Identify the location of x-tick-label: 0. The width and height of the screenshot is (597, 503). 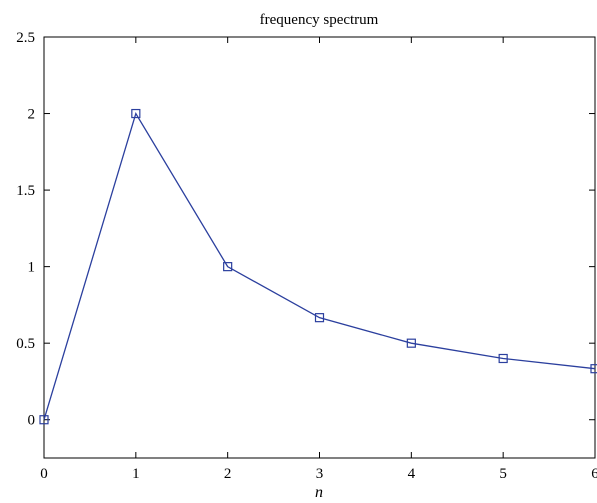
(44, 474).